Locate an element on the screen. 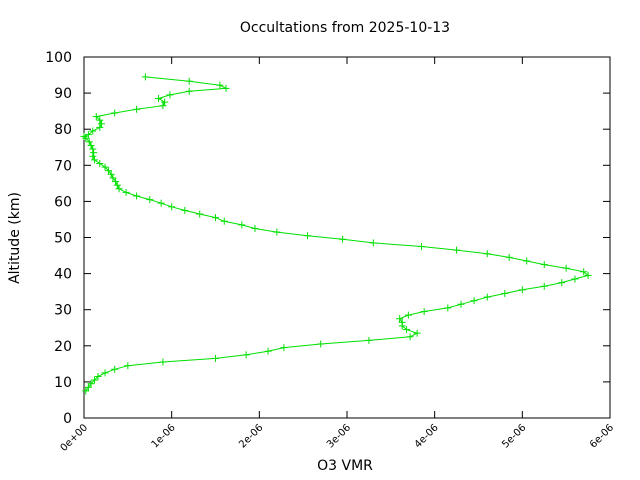 Image resolution: width=640 pixels, height=480 pixels. x-tick-label: 3e-06 is located at coordinates (339, 436).